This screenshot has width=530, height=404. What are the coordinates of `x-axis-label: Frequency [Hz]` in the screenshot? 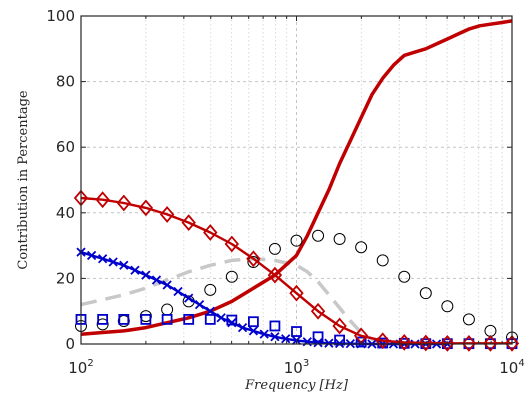 It's located at (296, 385).